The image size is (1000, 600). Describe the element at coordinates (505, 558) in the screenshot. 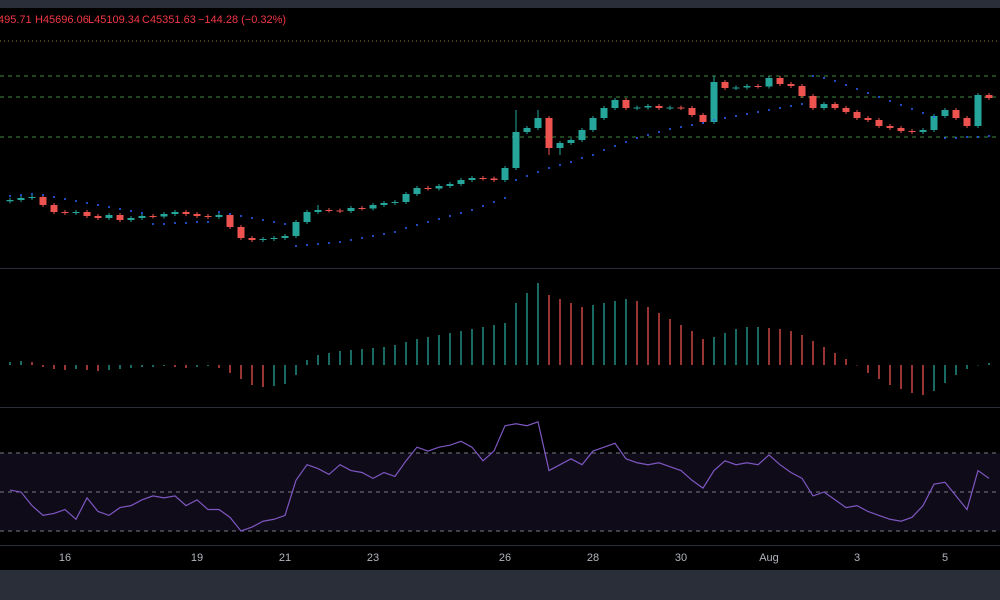

I see `x-tick-label: 26` at that location.